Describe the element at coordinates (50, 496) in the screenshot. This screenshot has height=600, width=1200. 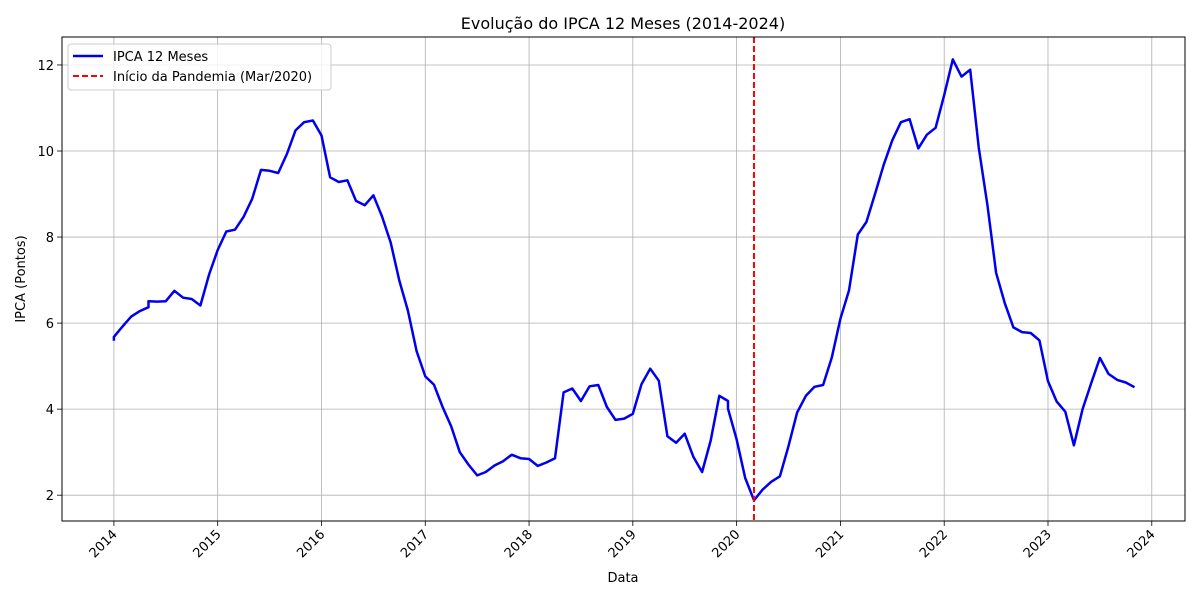
I see `y-tick-label: 2` at that location.